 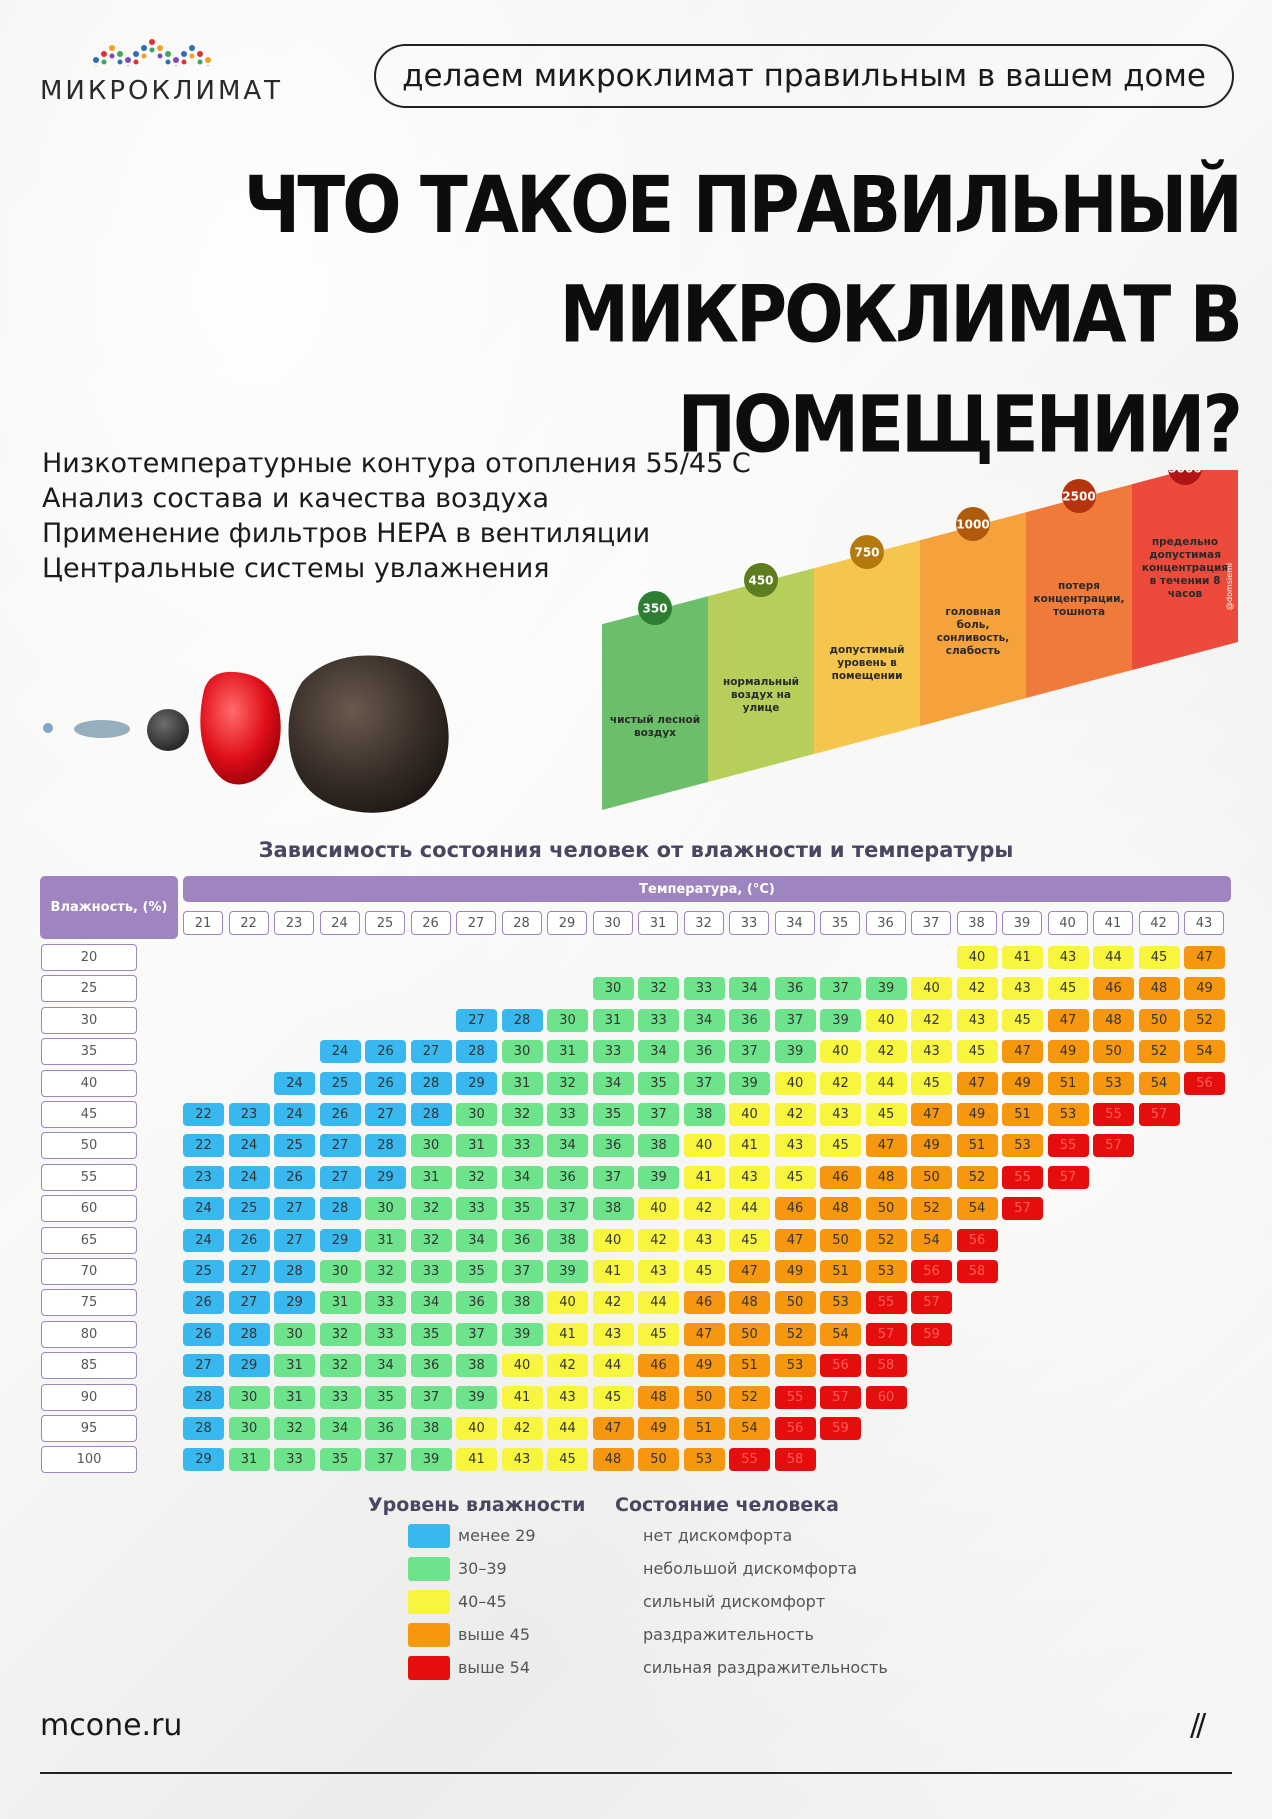 I want to click on temperature-column-header: 39, so click(x=1022, y=923).